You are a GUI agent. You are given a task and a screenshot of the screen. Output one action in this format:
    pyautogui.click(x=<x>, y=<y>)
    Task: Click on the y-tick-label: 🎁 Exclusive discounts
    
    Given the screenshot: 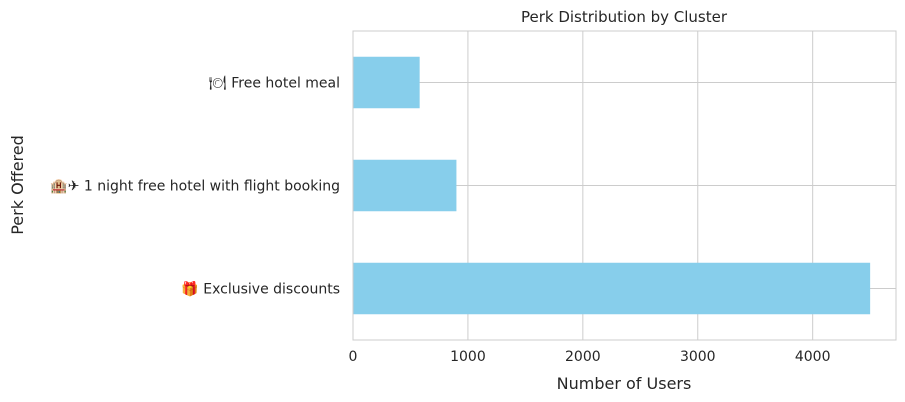 What is the action you would take?
    pyautogui.click(x=260, y=289)
    